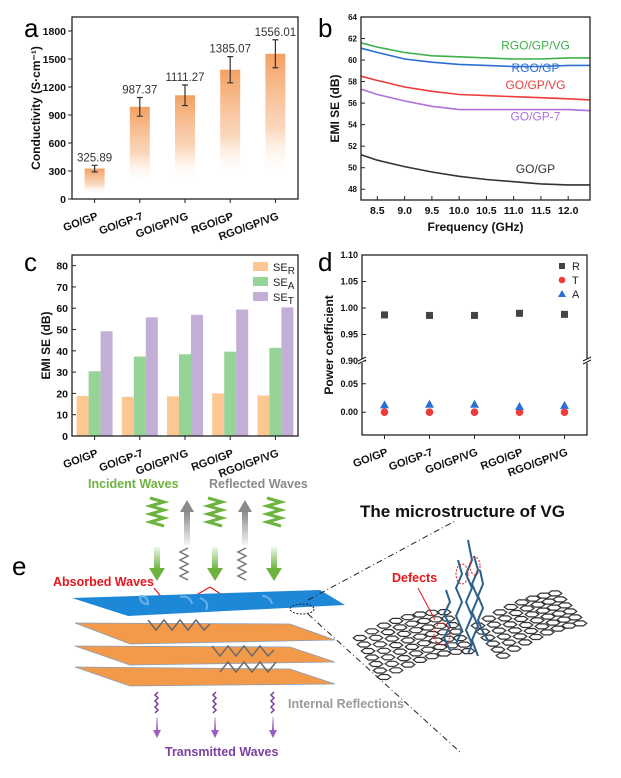 The width and height of the screenshot is (621, 778). I want to click on x-tick-label: 10.5, so click(486, 211).